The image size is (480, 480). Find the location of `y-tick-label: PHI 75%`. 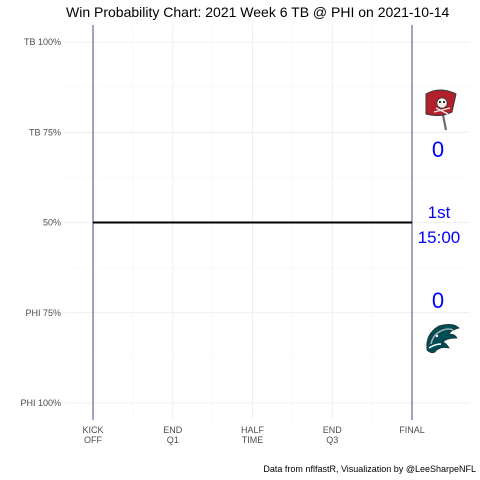

y-tick-label: PHI 75% is located at coordinates (43, 313).